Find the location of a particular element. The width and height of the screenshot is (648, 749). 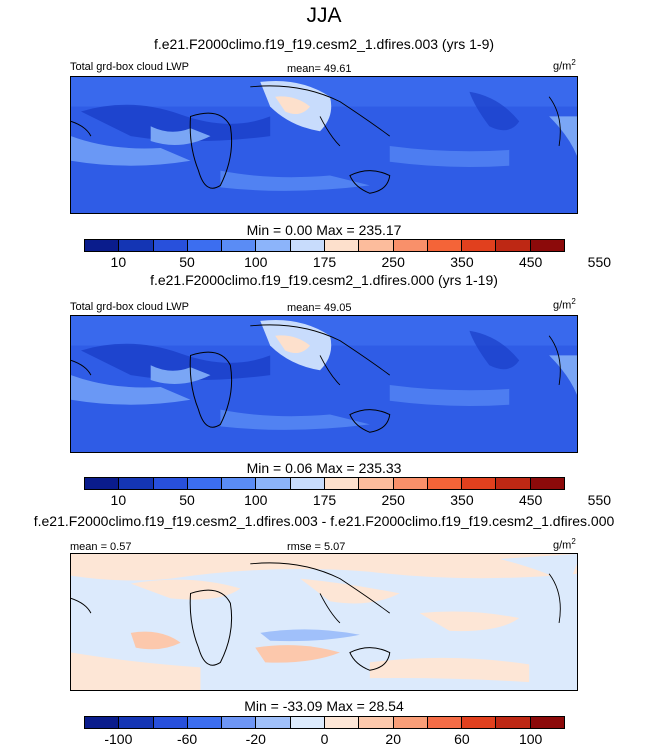

panel3-colorbar-tick-label: -100 is located at coordinates (118, 739).